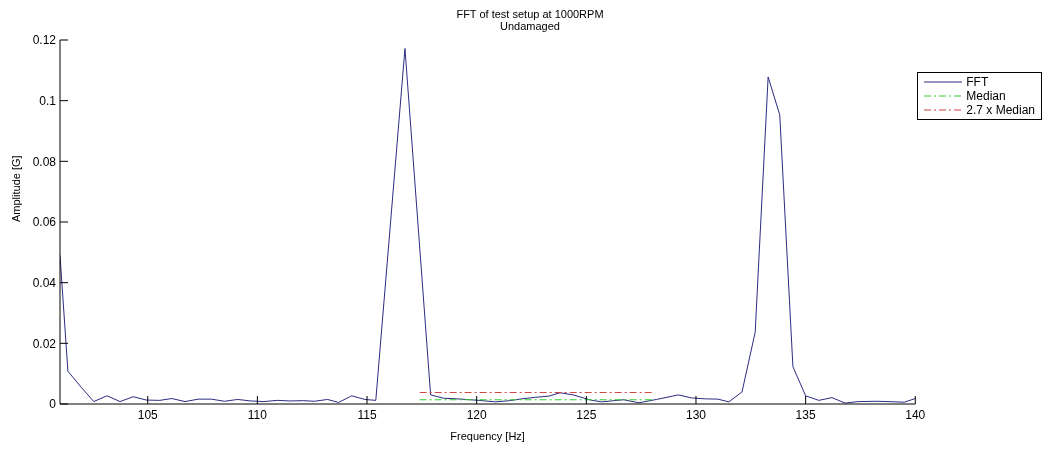 The height and width of the screenshot is (454, 1060). What do you see at coordinates (148, 414) in the screenshot?
I see `x-tick-label: 105` at bounding box center [148, 414].